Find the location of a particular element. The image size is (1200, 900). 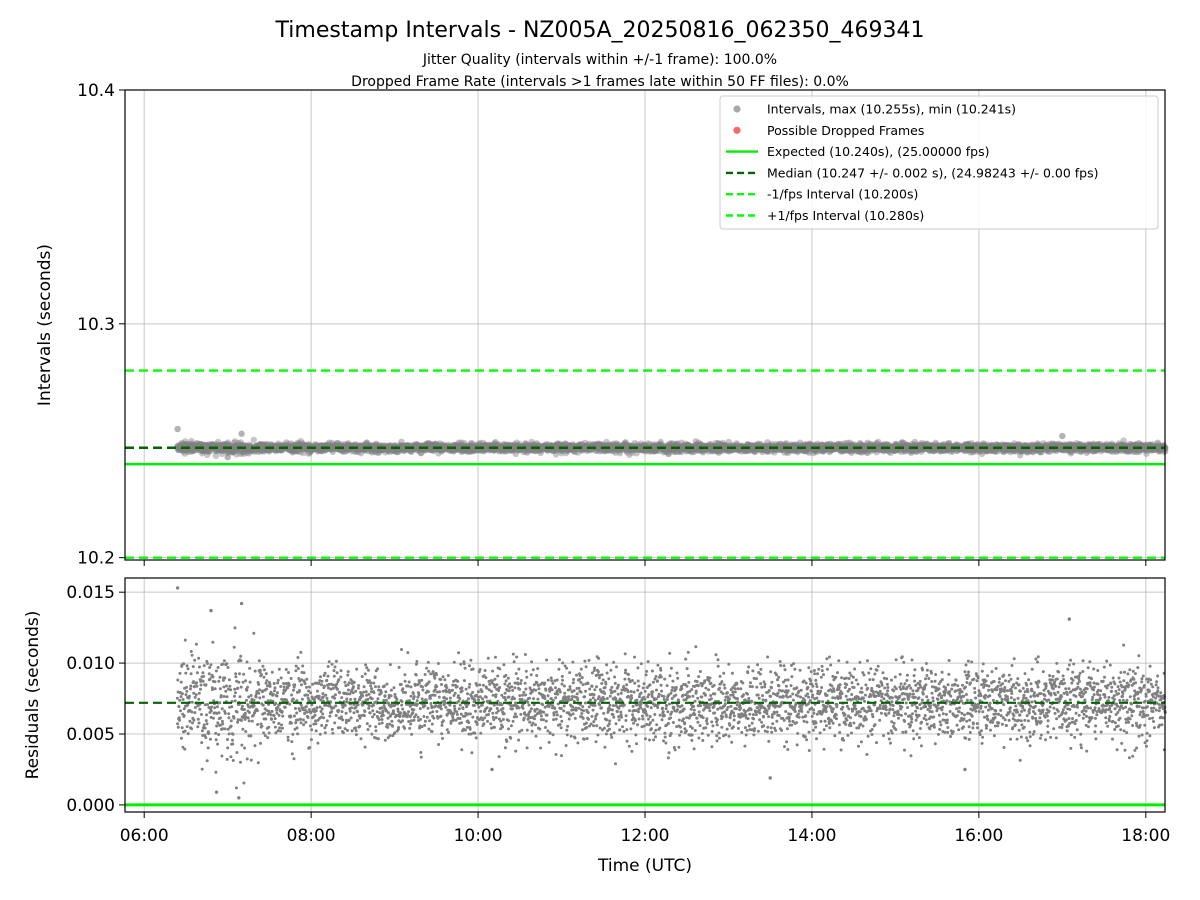

intervals-y-ticks: 10.210.310.4 is located at coordinates (101, 325).